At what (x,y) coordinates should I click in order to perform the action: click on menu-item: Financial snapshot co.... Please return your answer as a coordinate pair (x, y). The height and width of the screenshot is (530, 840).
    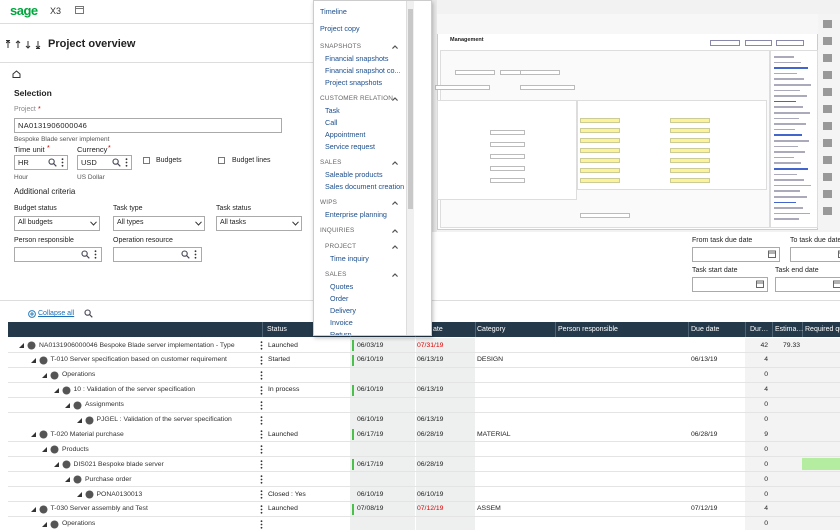
    Looking at the image, I should click on (363, 70).